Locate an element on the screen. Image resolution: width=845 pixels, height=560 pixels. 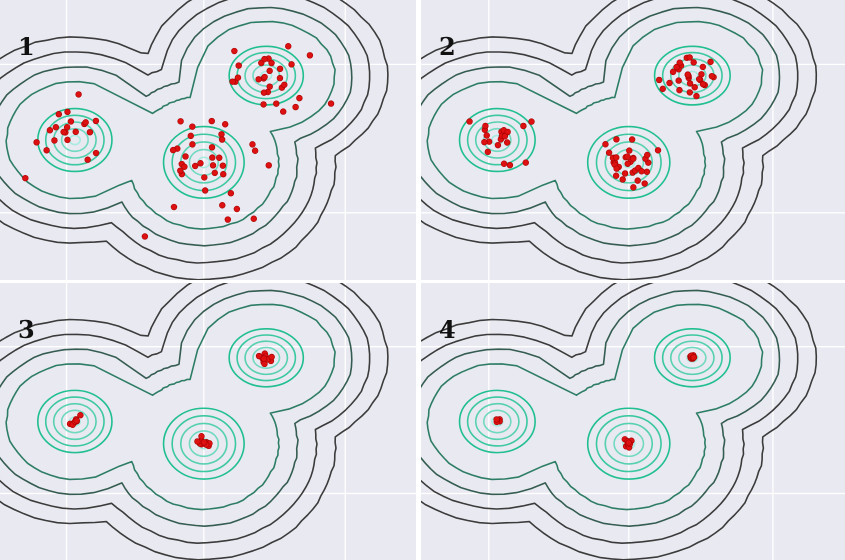
panel-label: 1 is located at coordinates (26, 46).